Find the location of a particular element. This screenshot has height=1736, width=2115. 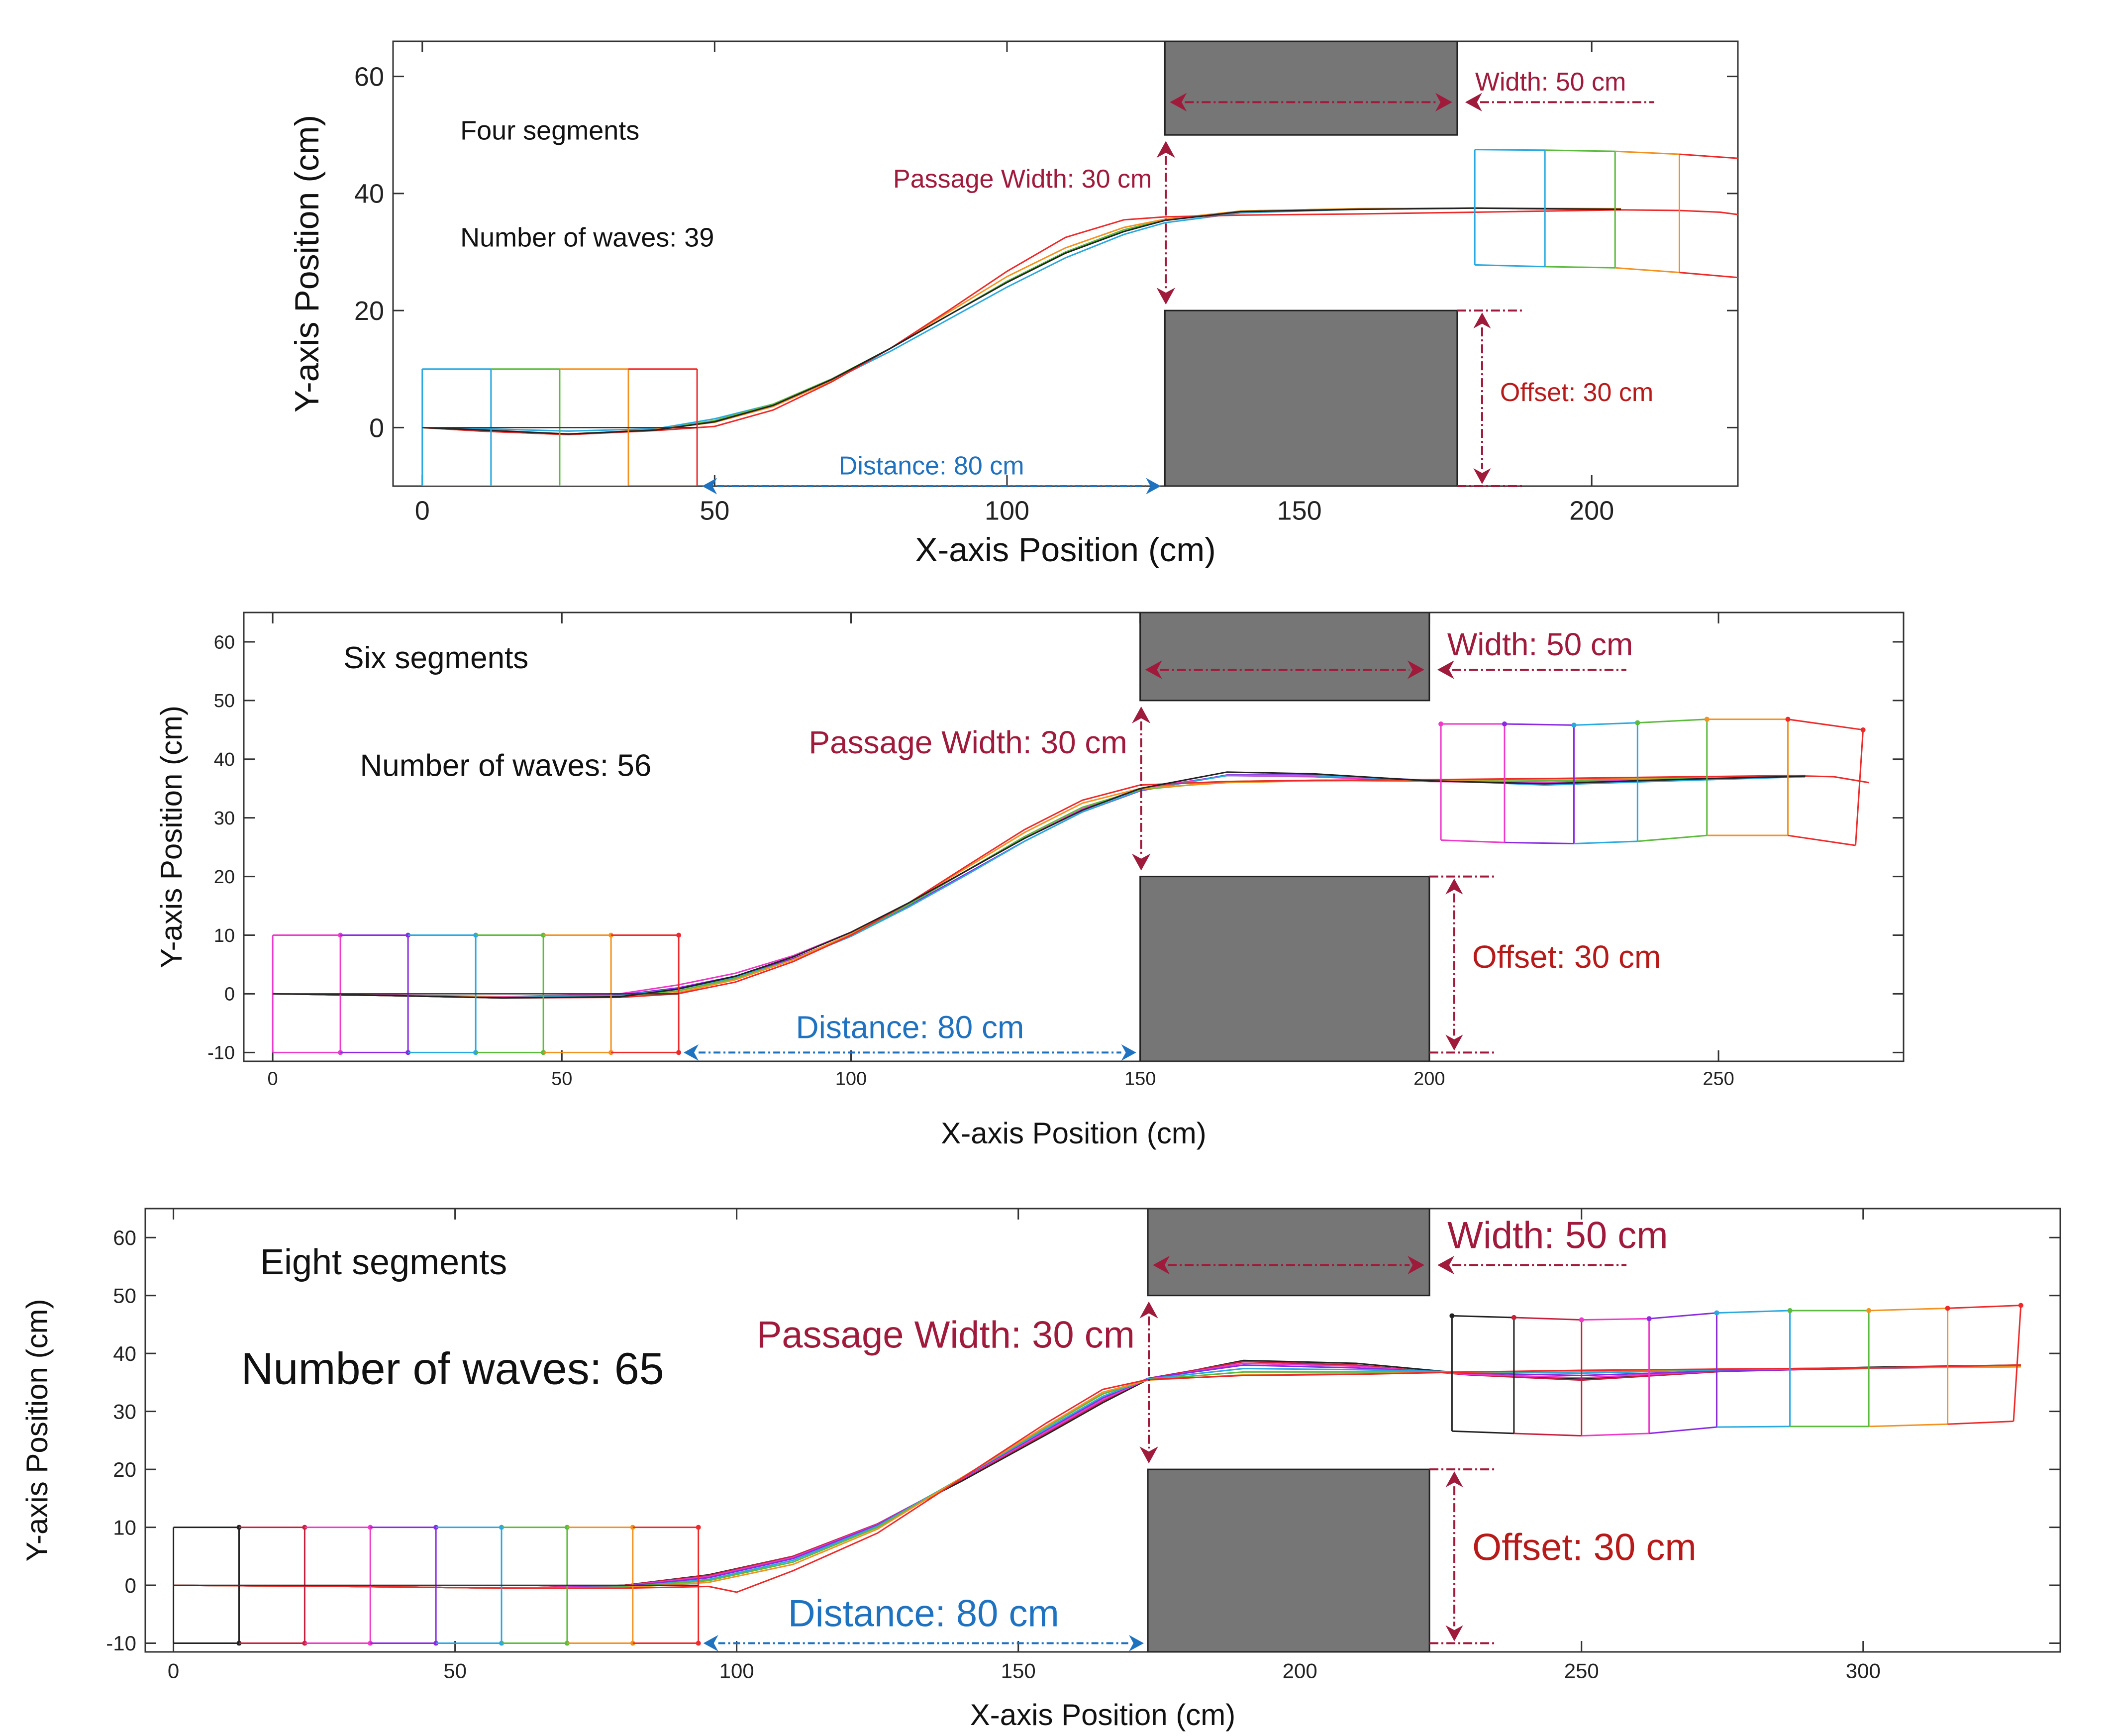

x-tick-label: 100 is located at coordinates (736, 1671).